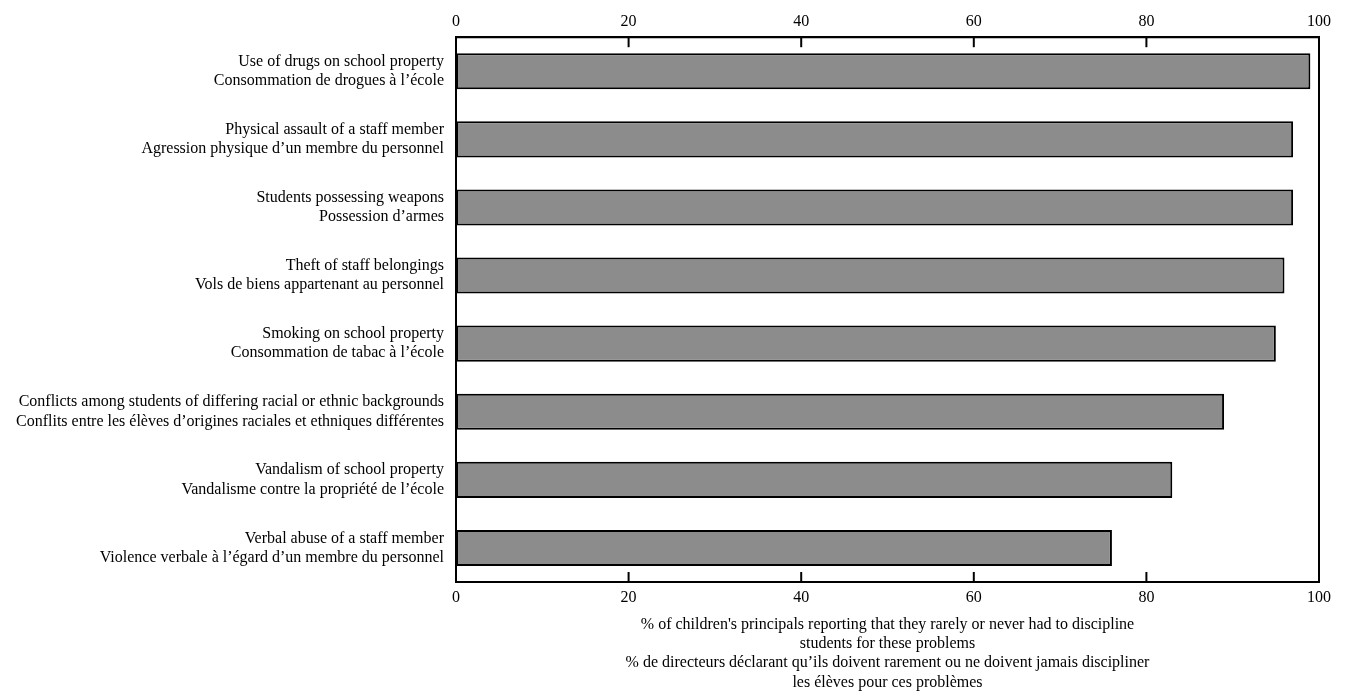 The height and width of the screenshot is (700, 1347). What do you see at coordinates (456, 596) in the screenshot?
I see `x-tick-label: 0` at bounding box center [456, 596].